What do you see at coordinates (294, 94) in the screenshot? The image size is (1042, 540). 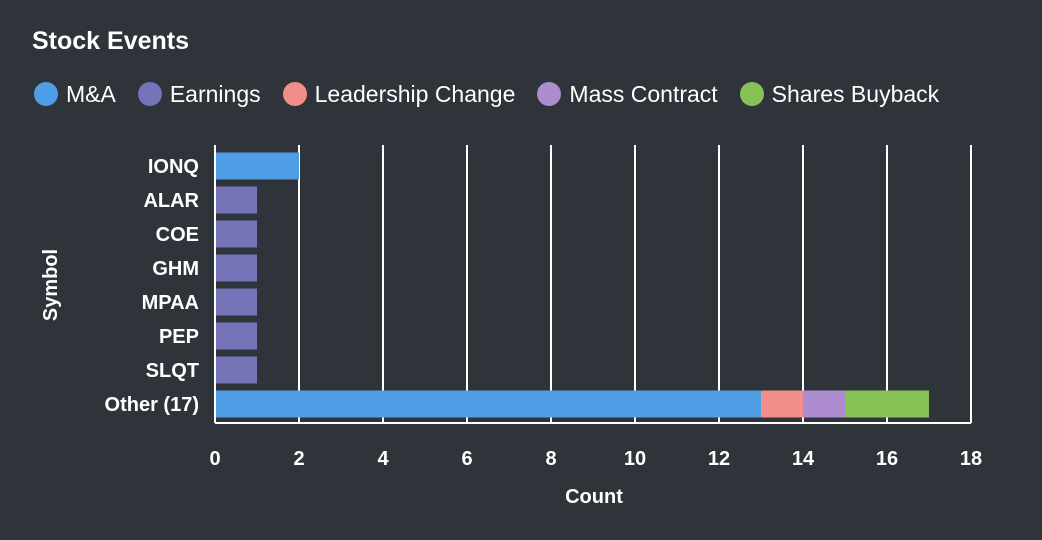 I see `legend-swatch-leadership-change-icon` at bounding box center [294, 94].